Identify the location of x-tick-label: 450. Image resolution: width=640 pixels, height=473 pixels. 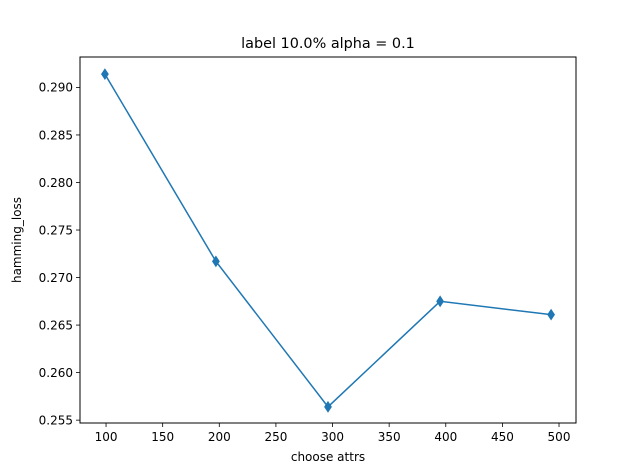
(502, 437).